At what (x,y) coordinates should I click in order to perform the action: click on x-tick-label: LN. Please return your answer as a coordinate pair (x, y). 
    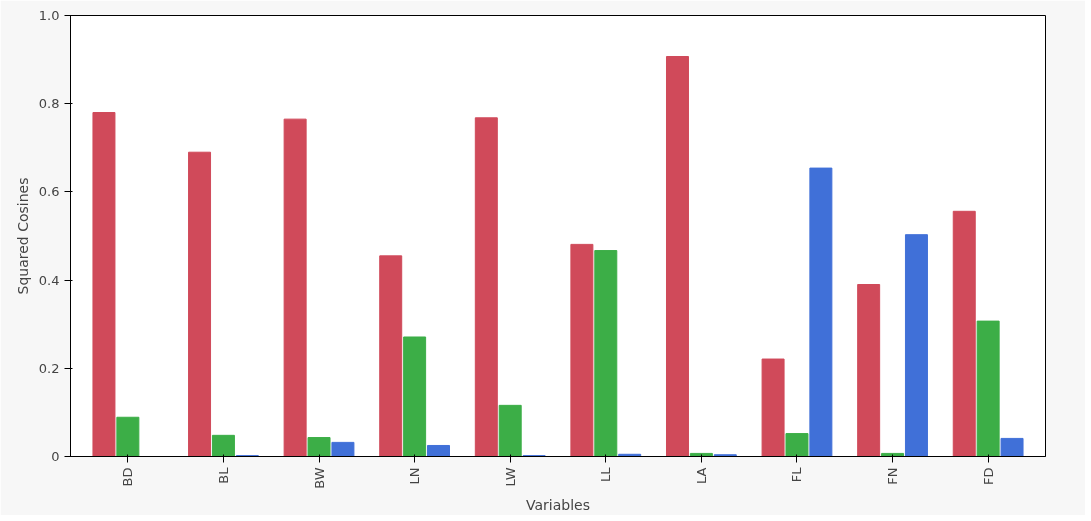
    Looking at the image, I should click on (415, 476).